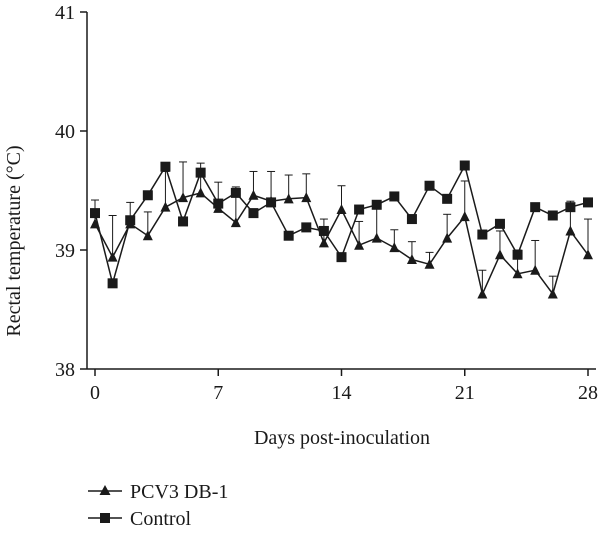 Image resolution: width=600 pixels, height=533 pixels. What do you see at coordinates (218, 393) in the screenshot?
I see `x-tick-label-7: 7` at bounding box center [218, 393].